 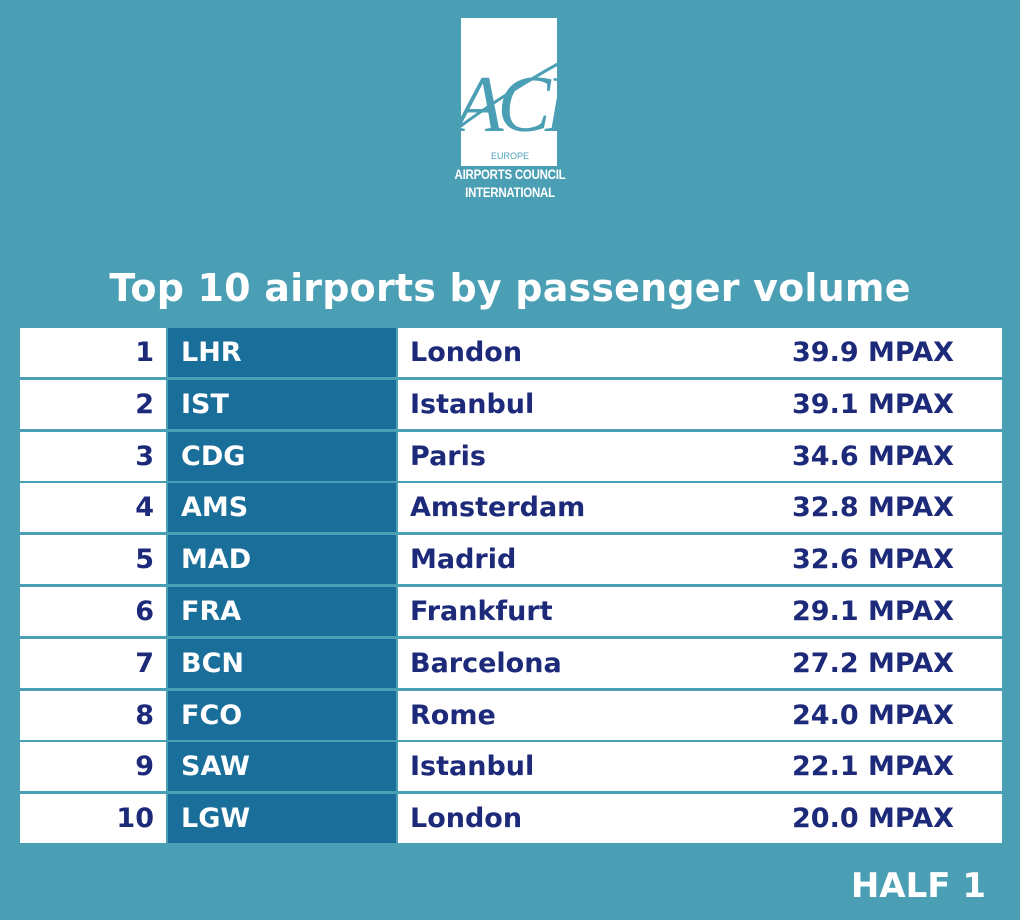 What do you see at coordinates (873, 663) in the screenshot?
I see `passenger-volume-cell: 27.2 MPAX` at bounding box center [873, 663].